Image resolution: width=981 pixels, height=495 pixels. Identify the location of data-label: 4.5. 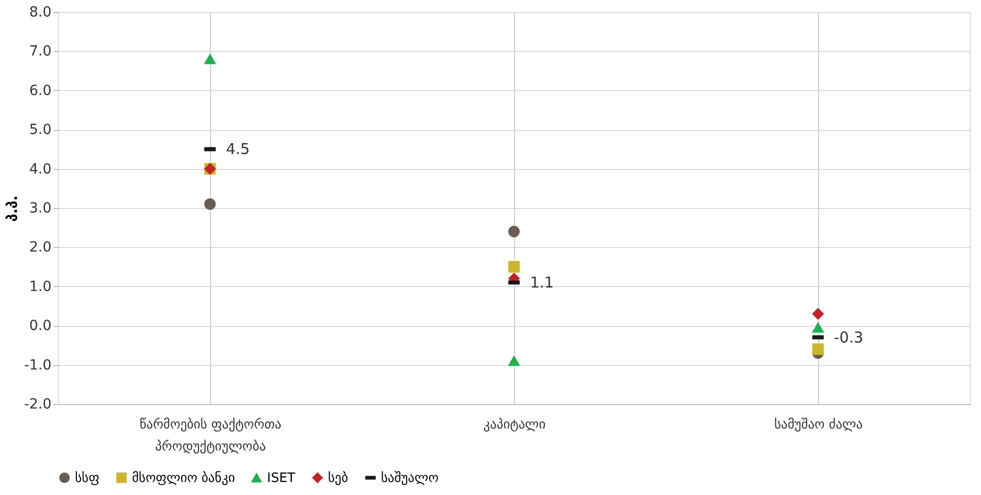
(238, 149).